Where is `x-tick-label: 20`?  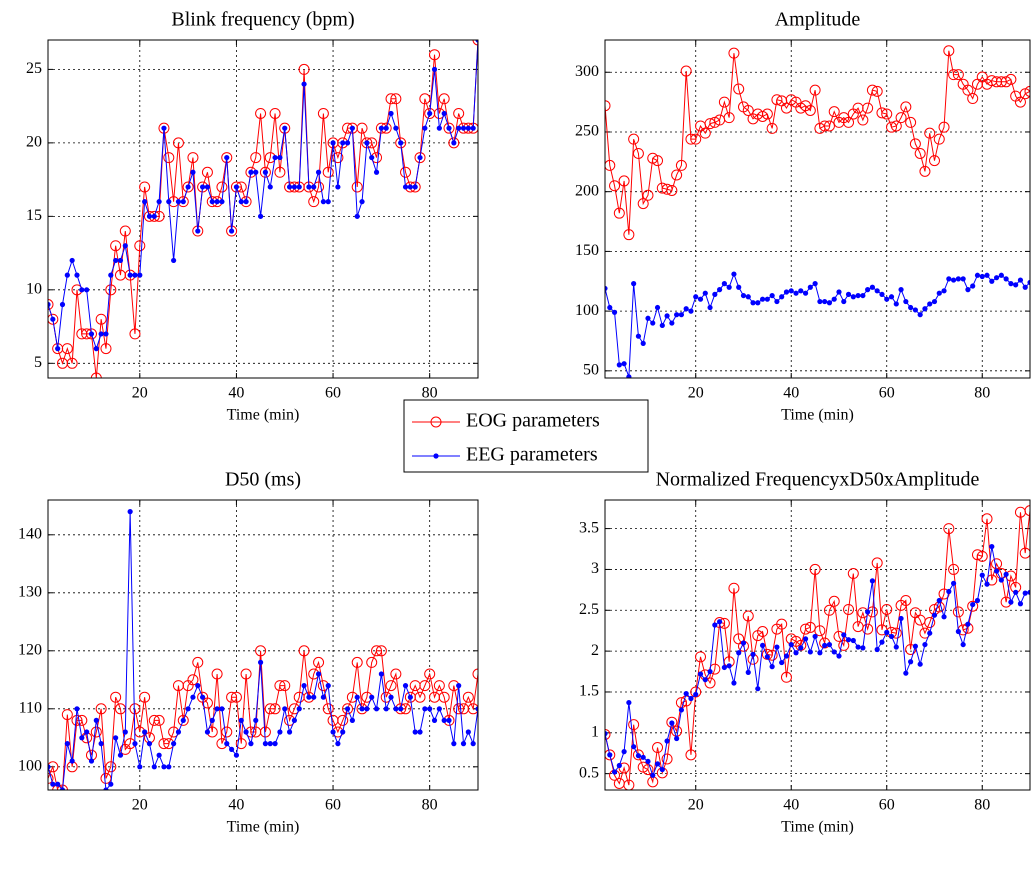 x-tick-label: 20 is located at coordinates (696, 393).